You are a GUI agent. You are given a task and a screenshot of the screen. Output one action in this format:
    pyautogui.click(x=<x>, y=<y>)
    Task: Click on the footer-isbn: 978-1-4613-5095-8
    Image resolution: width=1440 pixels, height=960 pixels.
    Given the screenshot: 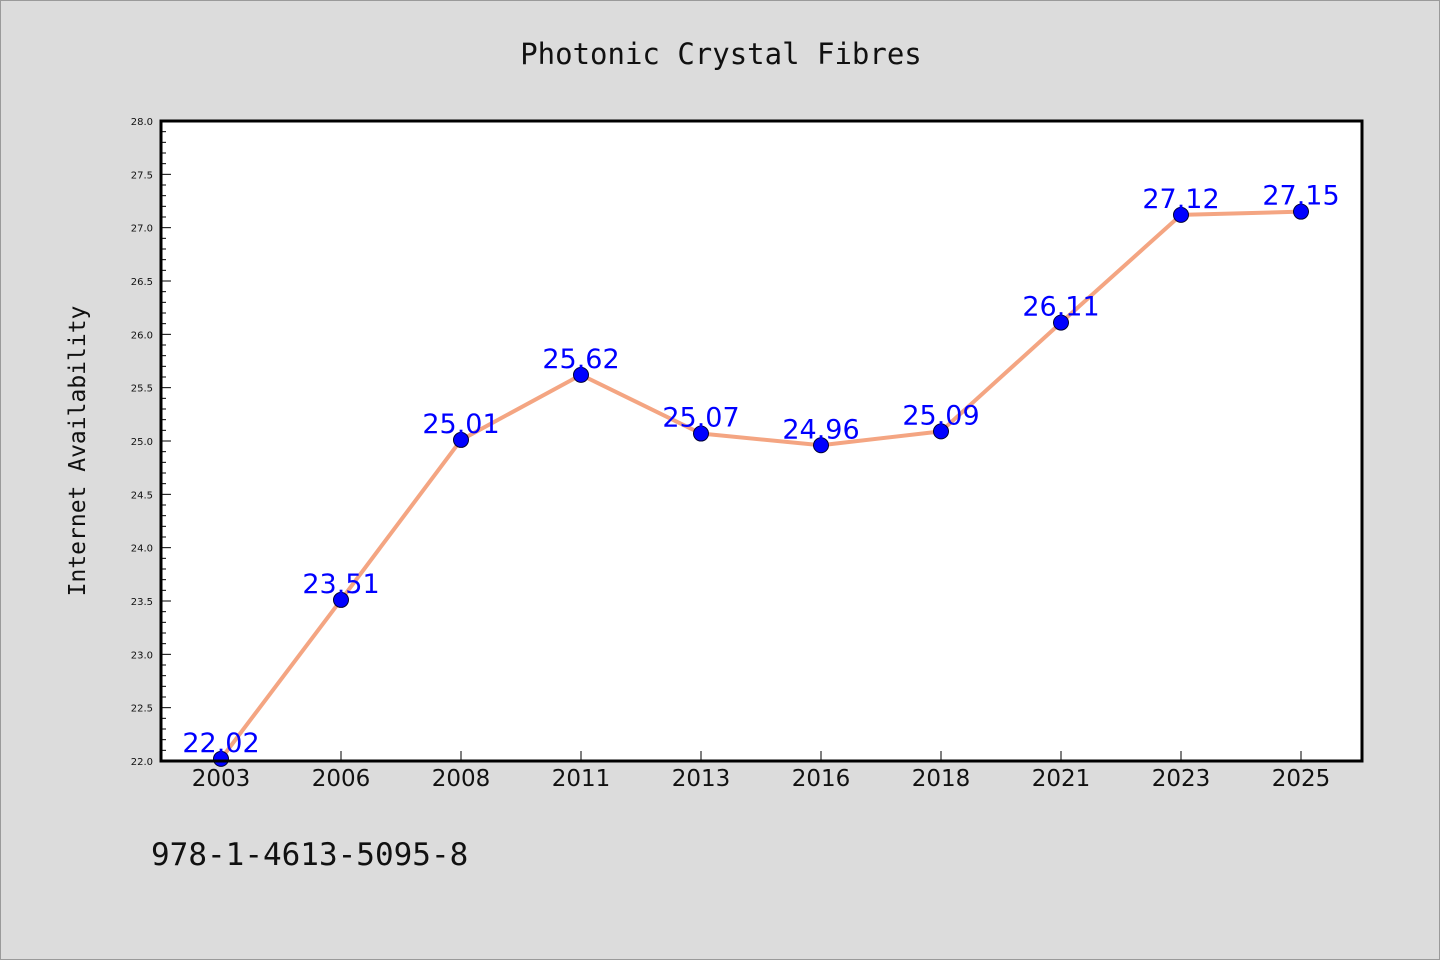 What is the action you would take?
    pyautogui.click(x=309, y=855)
    